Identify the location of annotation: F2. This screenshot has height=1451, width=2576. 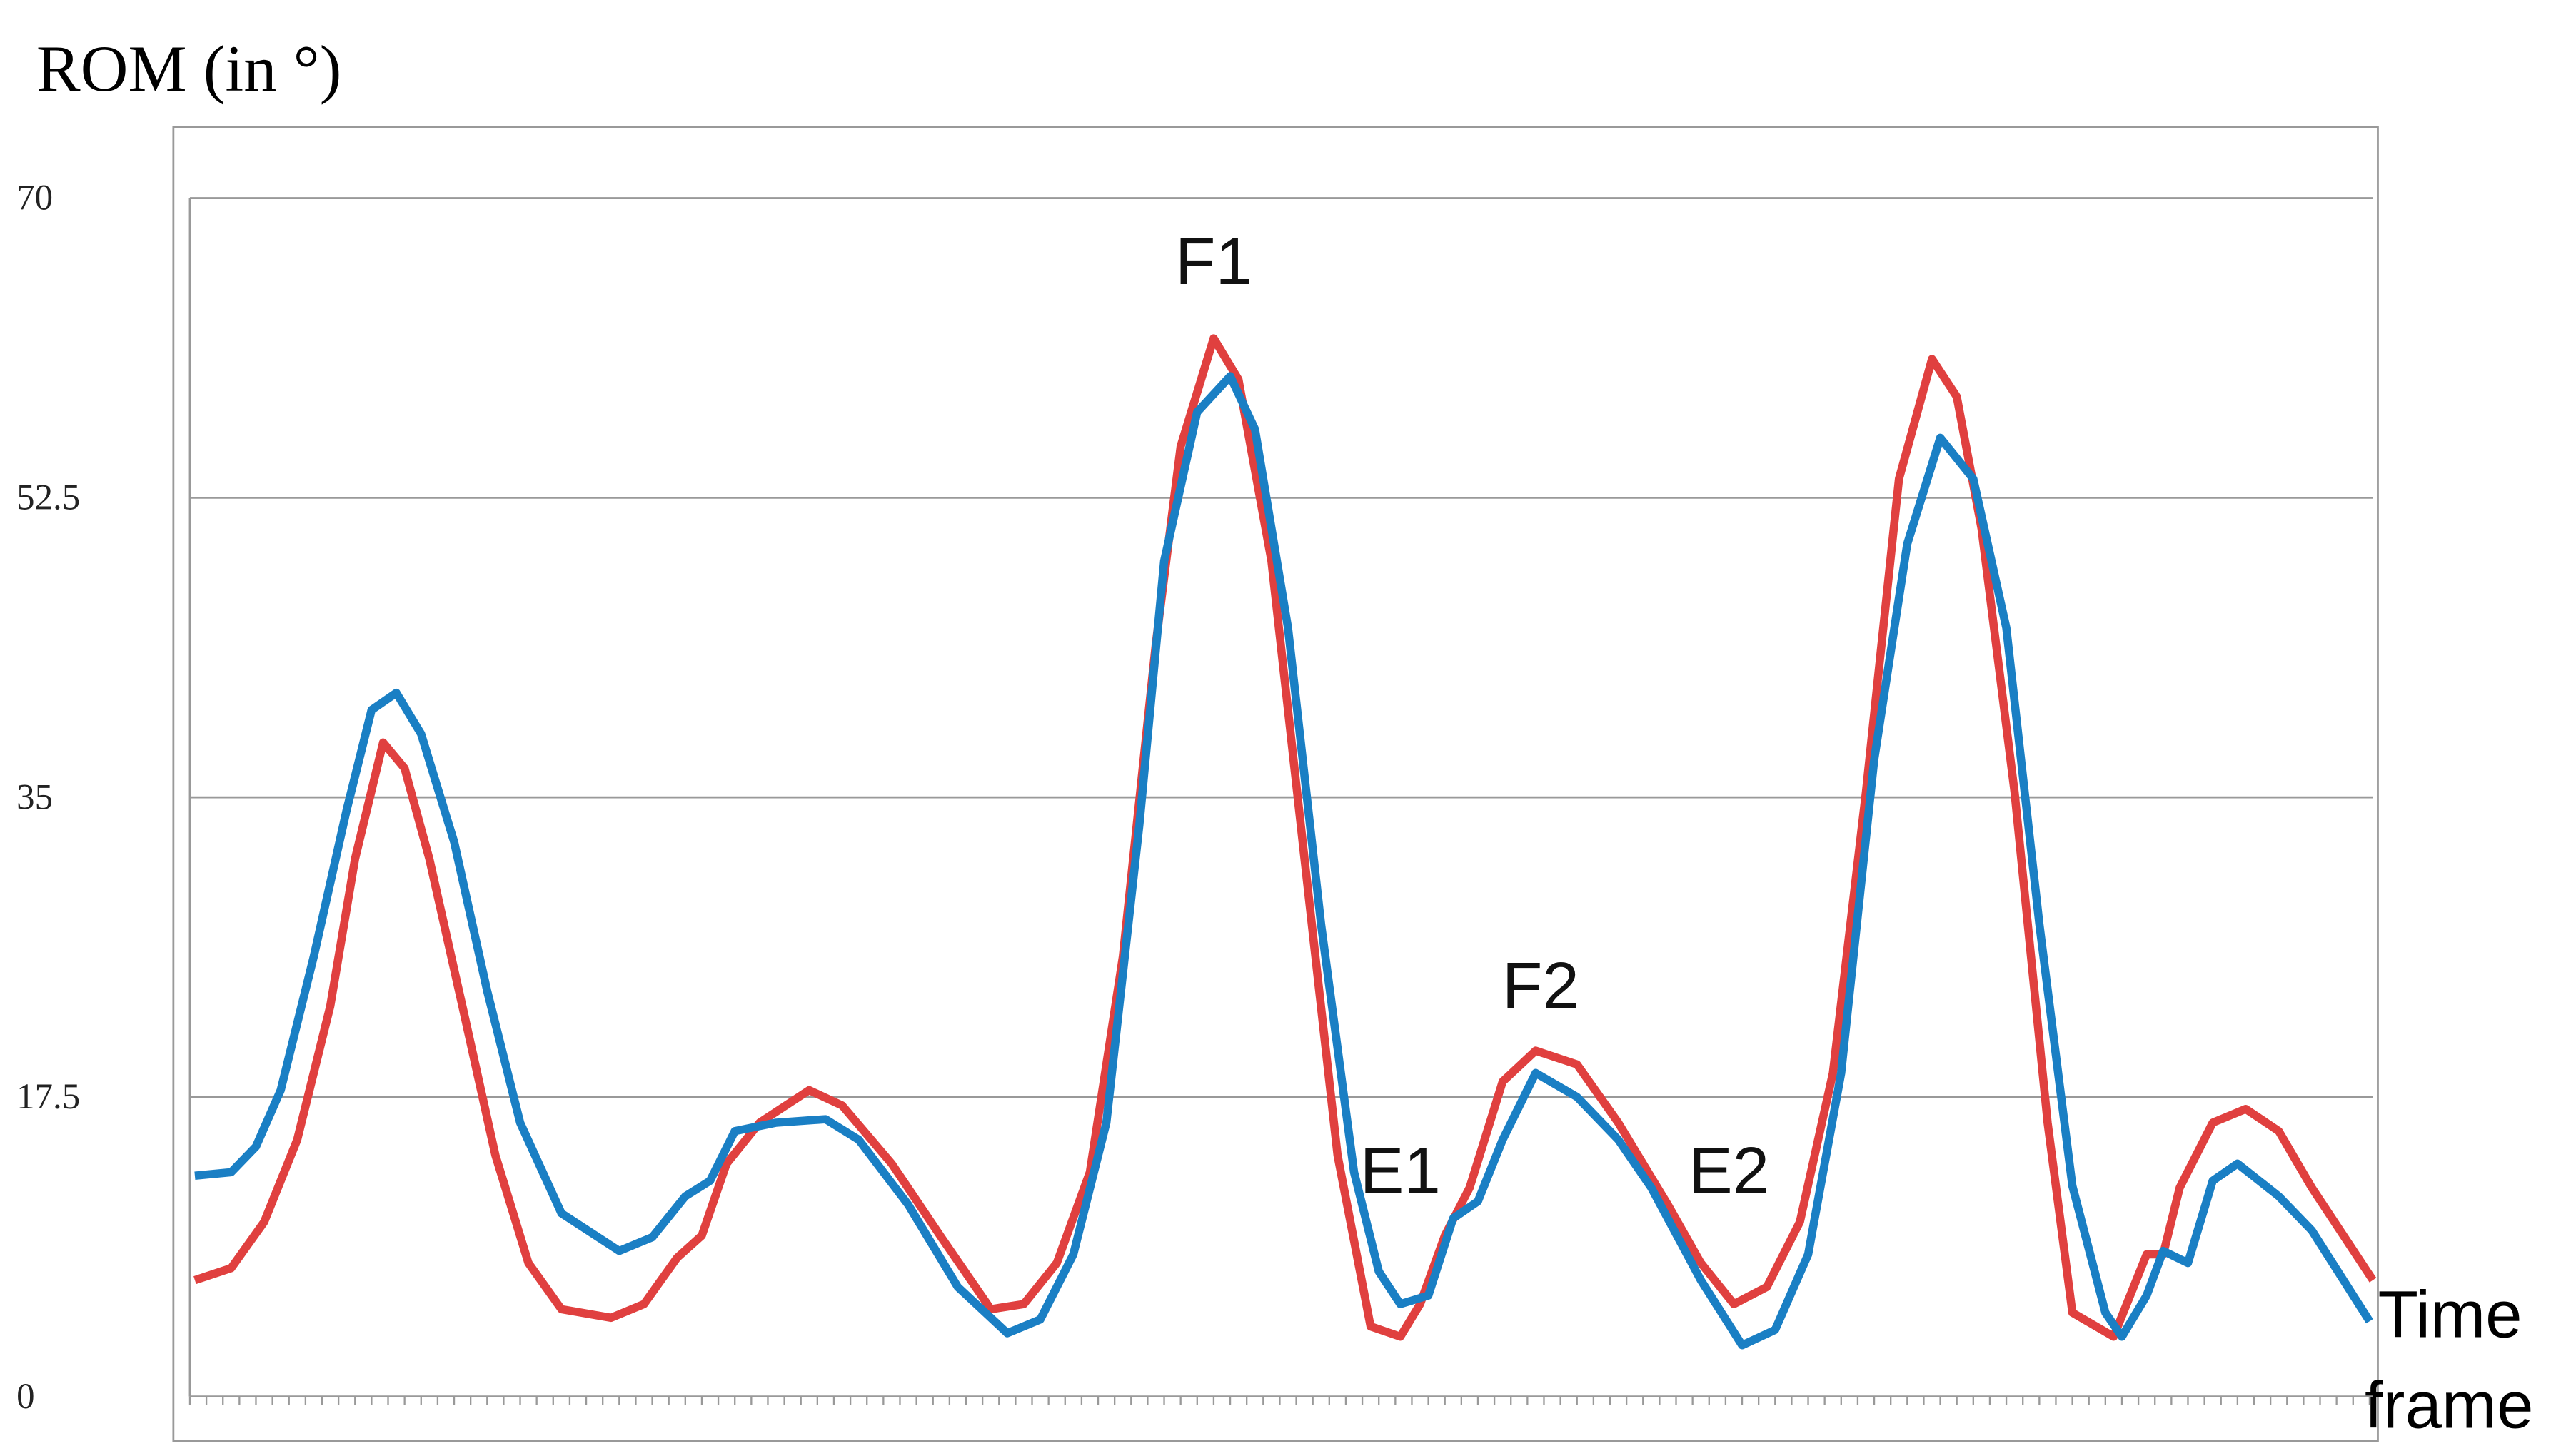
(1540, 986).